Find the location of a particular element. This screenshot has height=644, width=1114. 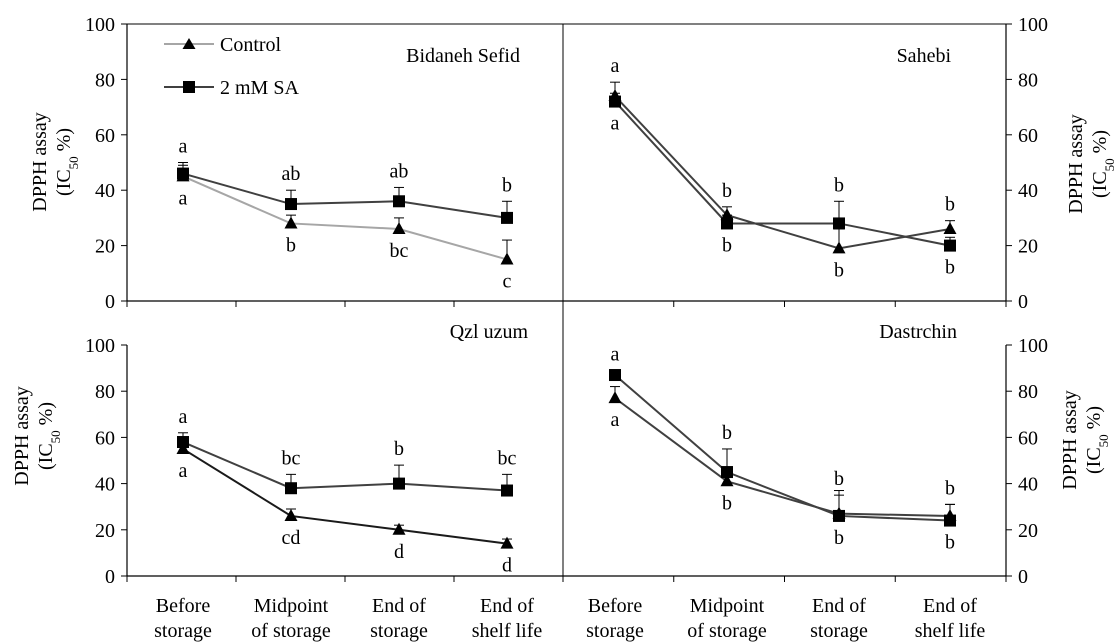

legend-sa-label: 2 mM SA is located at coordinates (259, 88).